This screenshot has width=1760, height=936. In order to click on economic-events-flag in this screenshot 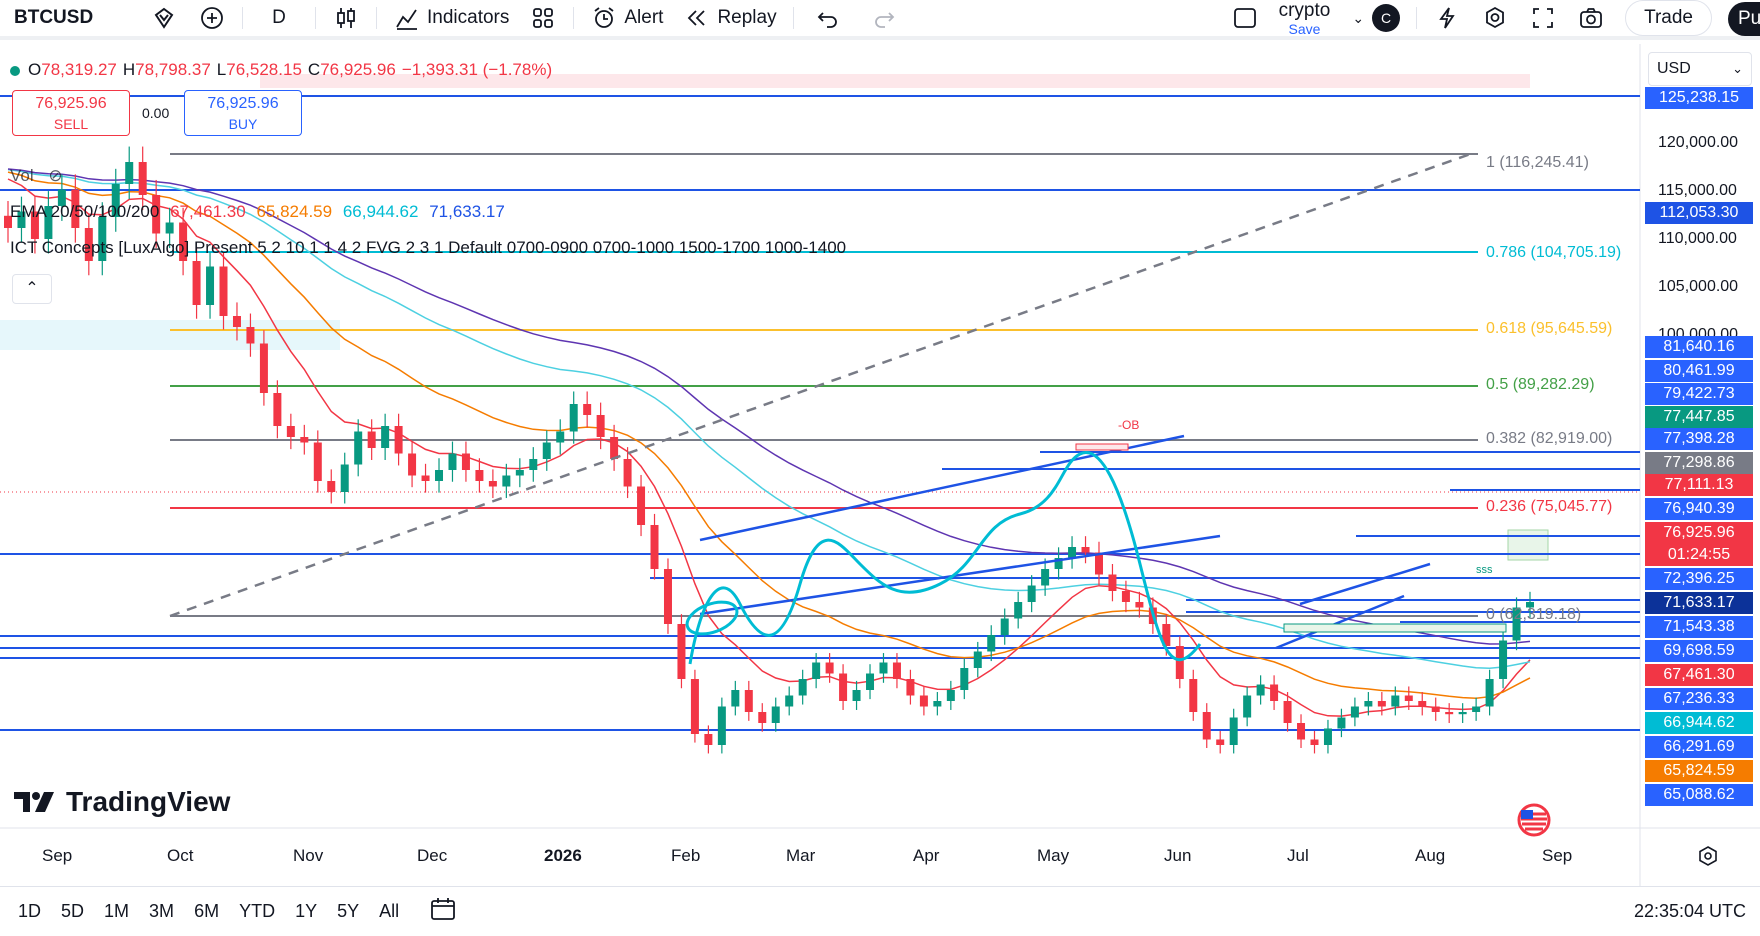, I will do `click(1534, 822)`.